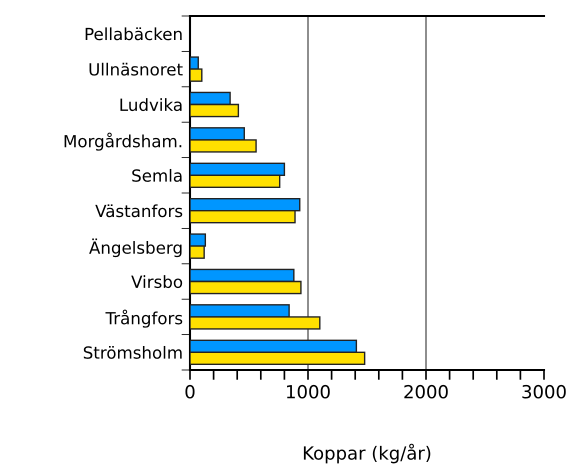 The image size is (571, 468). I want to click on y-tick-label: Virsbo, so click(156, 281).